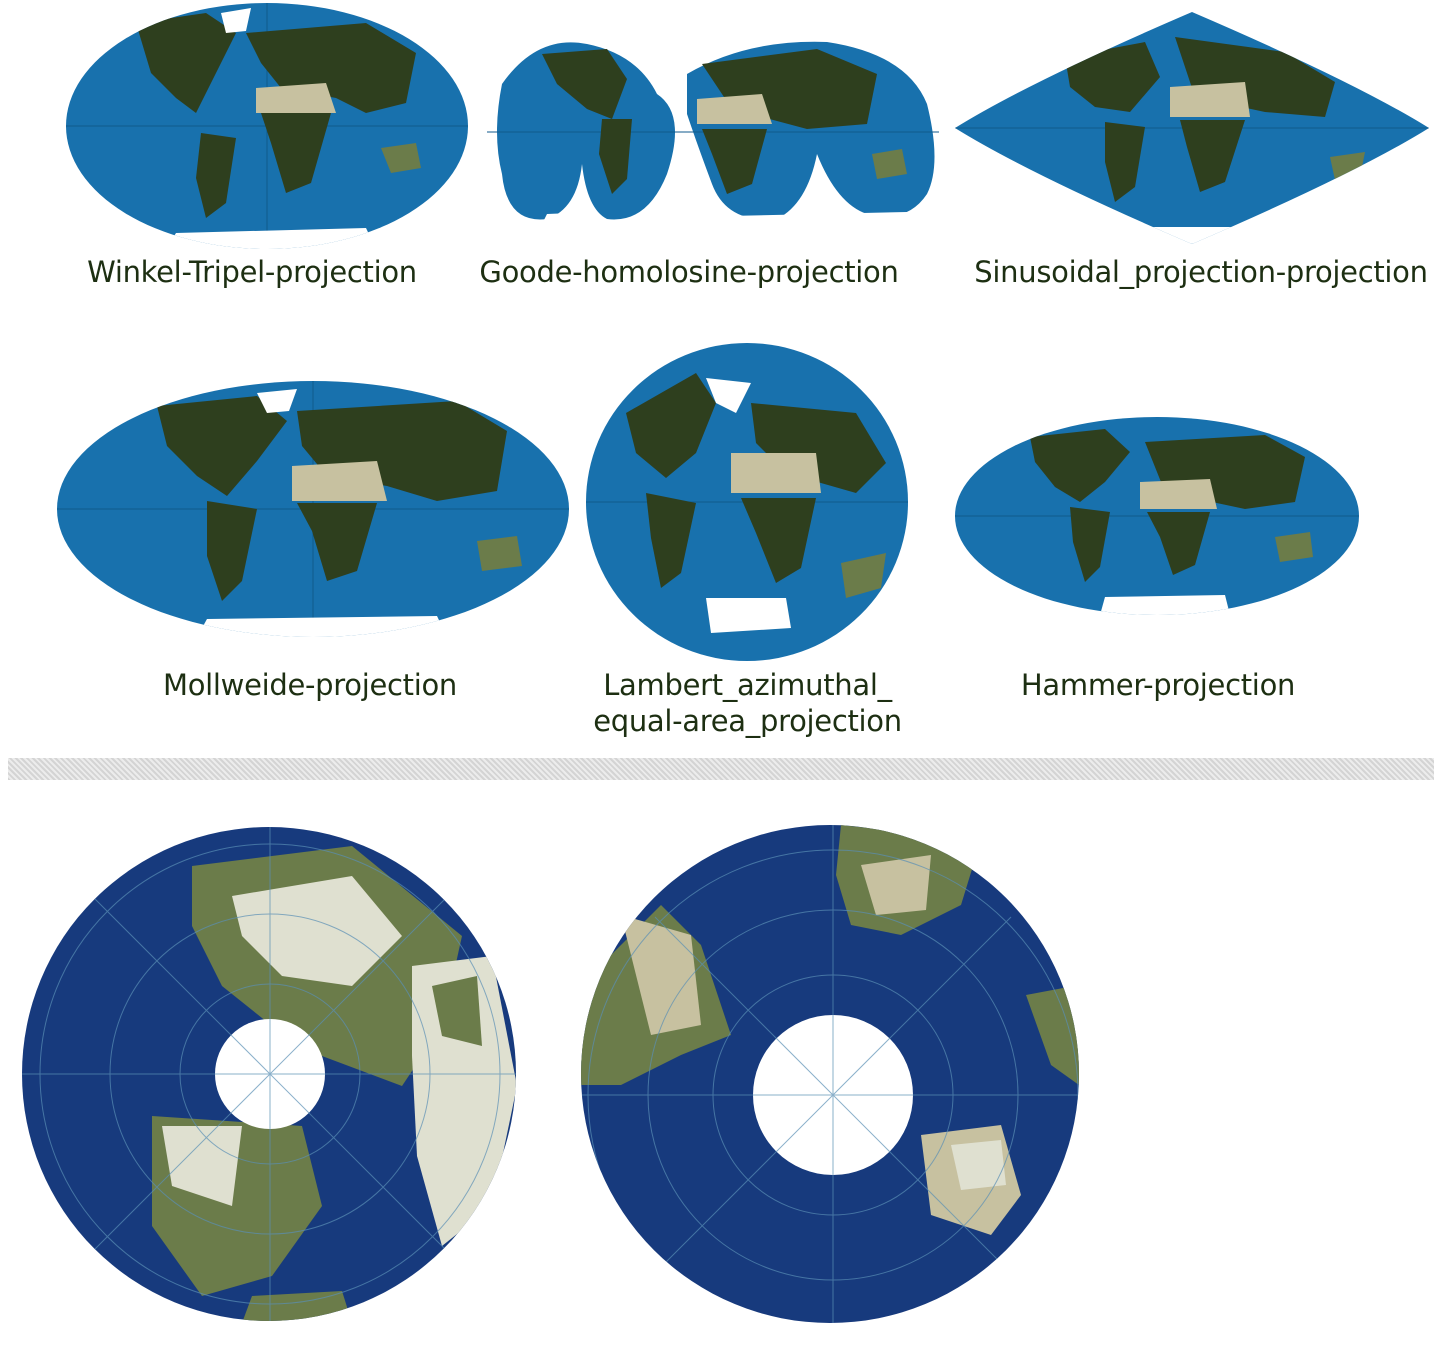  I want to click on section-divider, so click(721, 769).